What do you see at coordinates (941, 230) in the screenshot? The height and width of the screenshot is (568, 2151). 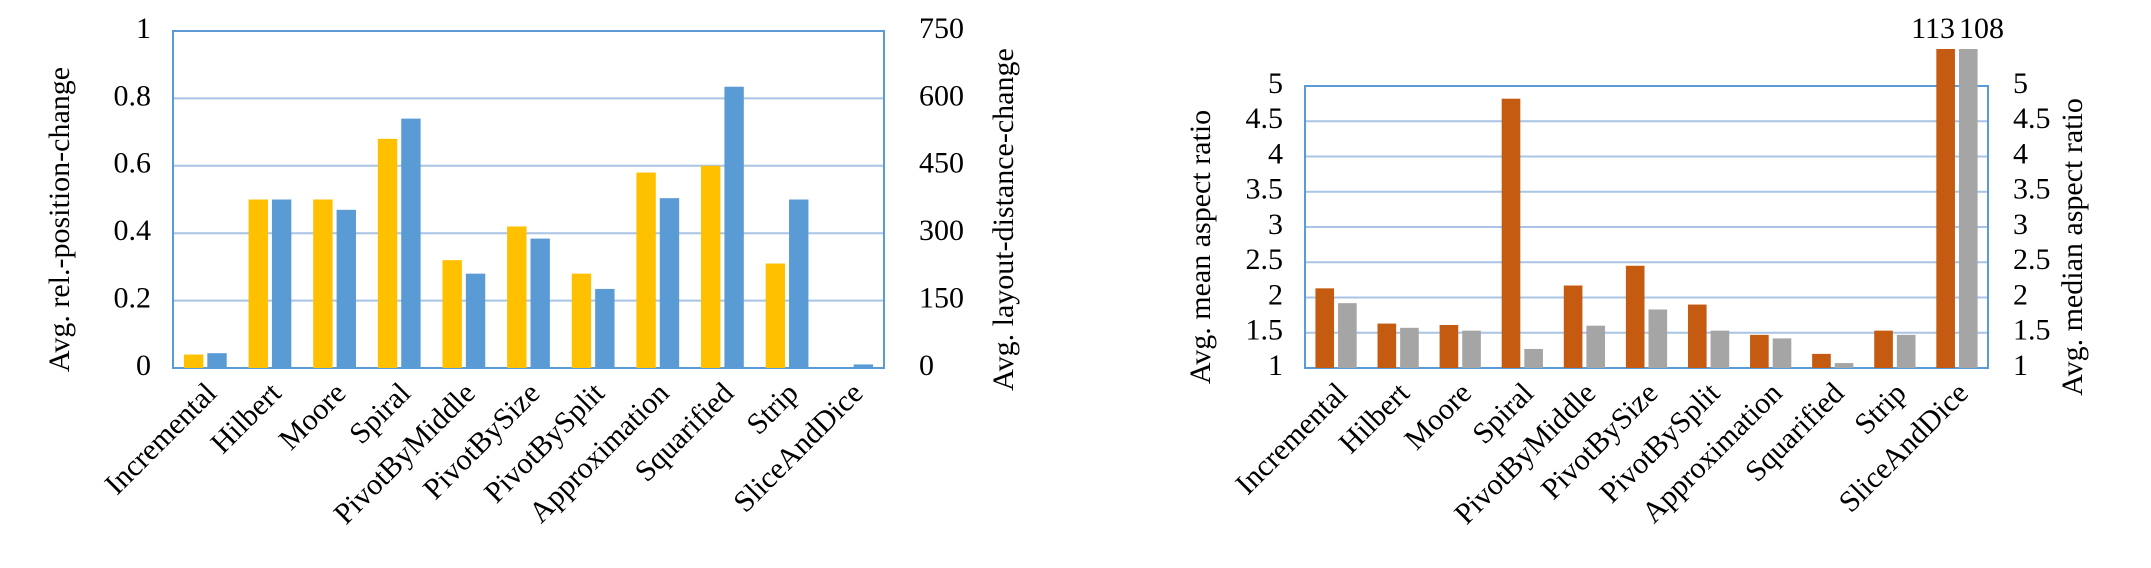 I see `y2-tick-label: 300` at bounding box center [941, 230].